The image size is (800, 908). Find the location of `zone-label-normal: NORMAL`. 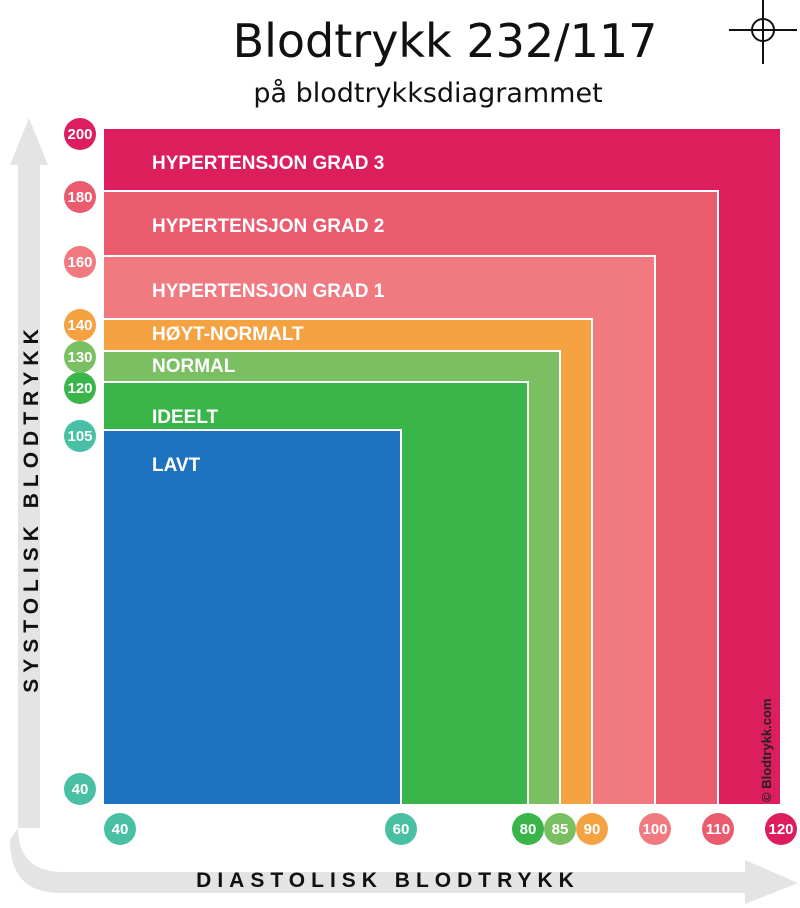

zone-label-normal: NORMAL is located at coordinates (194, 366).